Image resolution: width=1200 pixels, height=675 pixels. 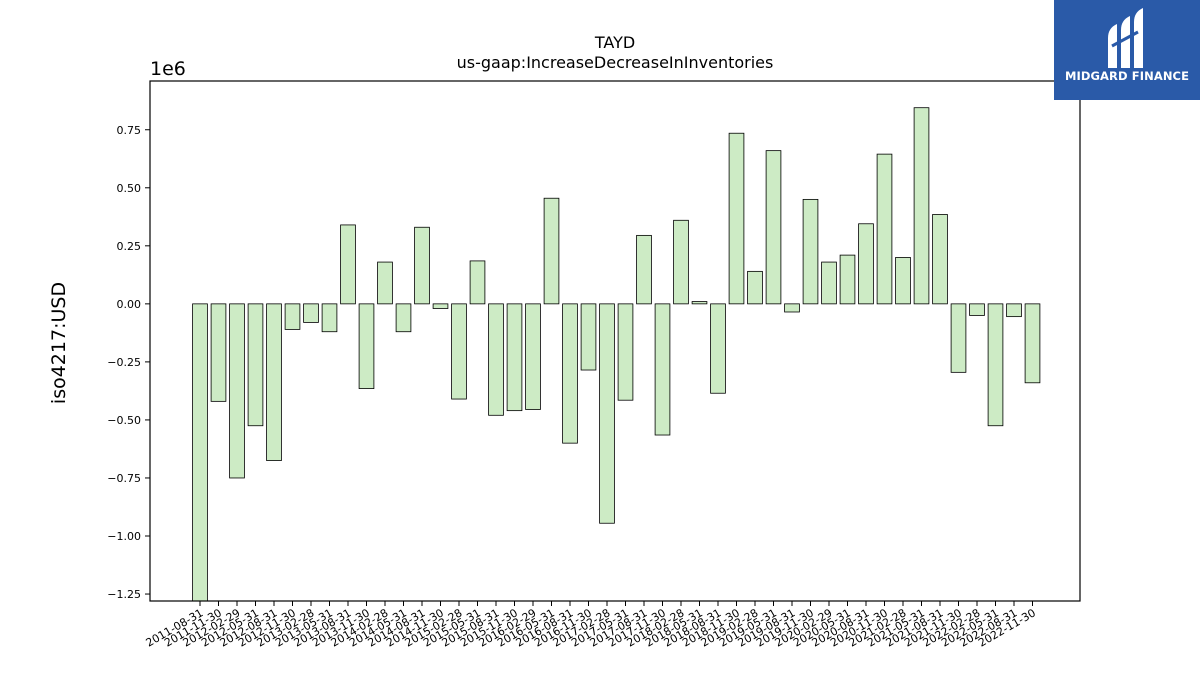 I want to click on brand-logo: MIDGARD FINANCE, so click(x=1127, y=50).